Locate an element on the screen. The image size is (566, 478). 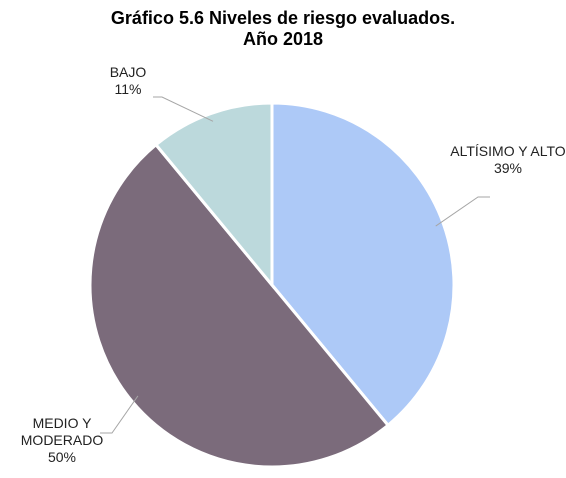
value-label: 39% is located at coordinates (508, 168).